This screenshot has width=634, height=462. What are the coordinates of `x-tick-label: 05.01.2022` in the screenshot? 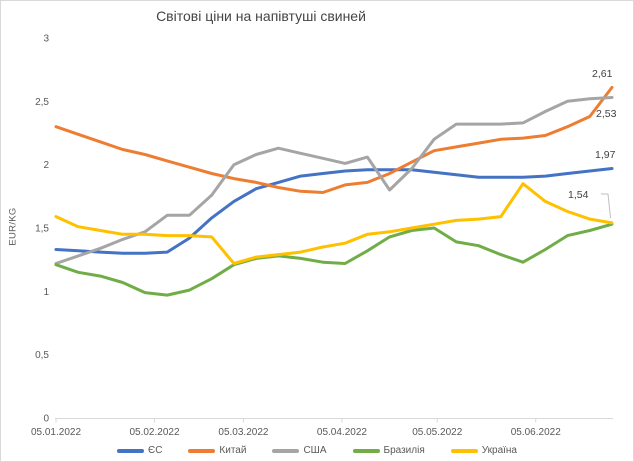 It's located at (56, 432).